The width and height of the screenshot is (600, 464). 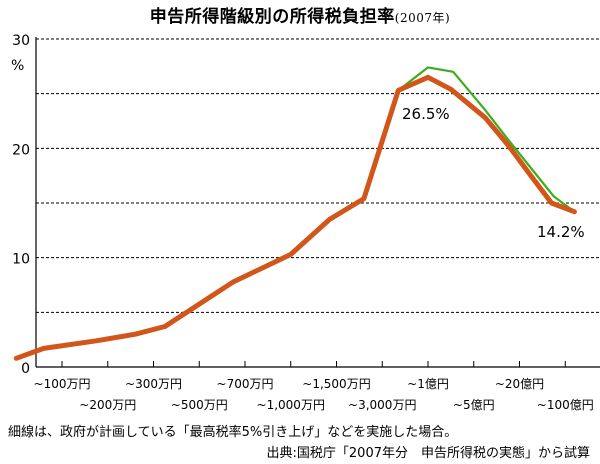 I want to click on y-tick-label: 30, so click(x=21, y=41).